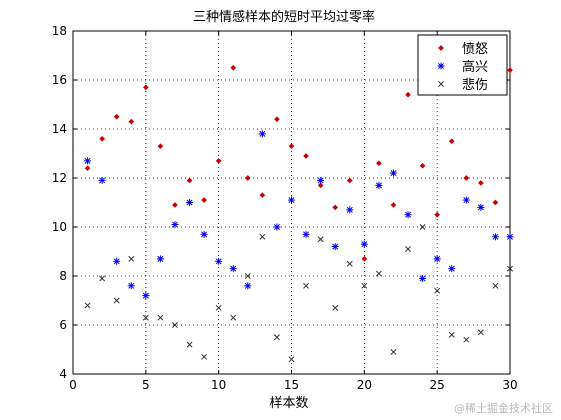 The height and width of the screenshot is (420, 561). Describe the element at coordinates (146, 385) in the screenshot. I see `x-tick-label: 5` at that location.